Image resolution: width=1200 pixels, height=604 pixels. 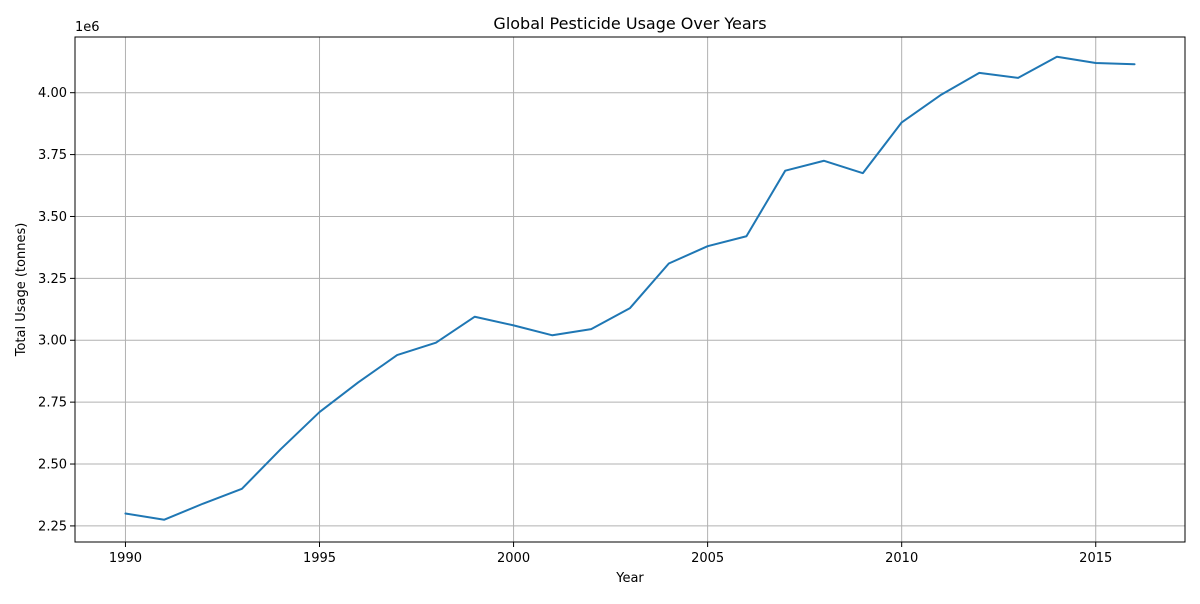 I want to click on y-tick-label: 2.25, so click(x=52, y=526).